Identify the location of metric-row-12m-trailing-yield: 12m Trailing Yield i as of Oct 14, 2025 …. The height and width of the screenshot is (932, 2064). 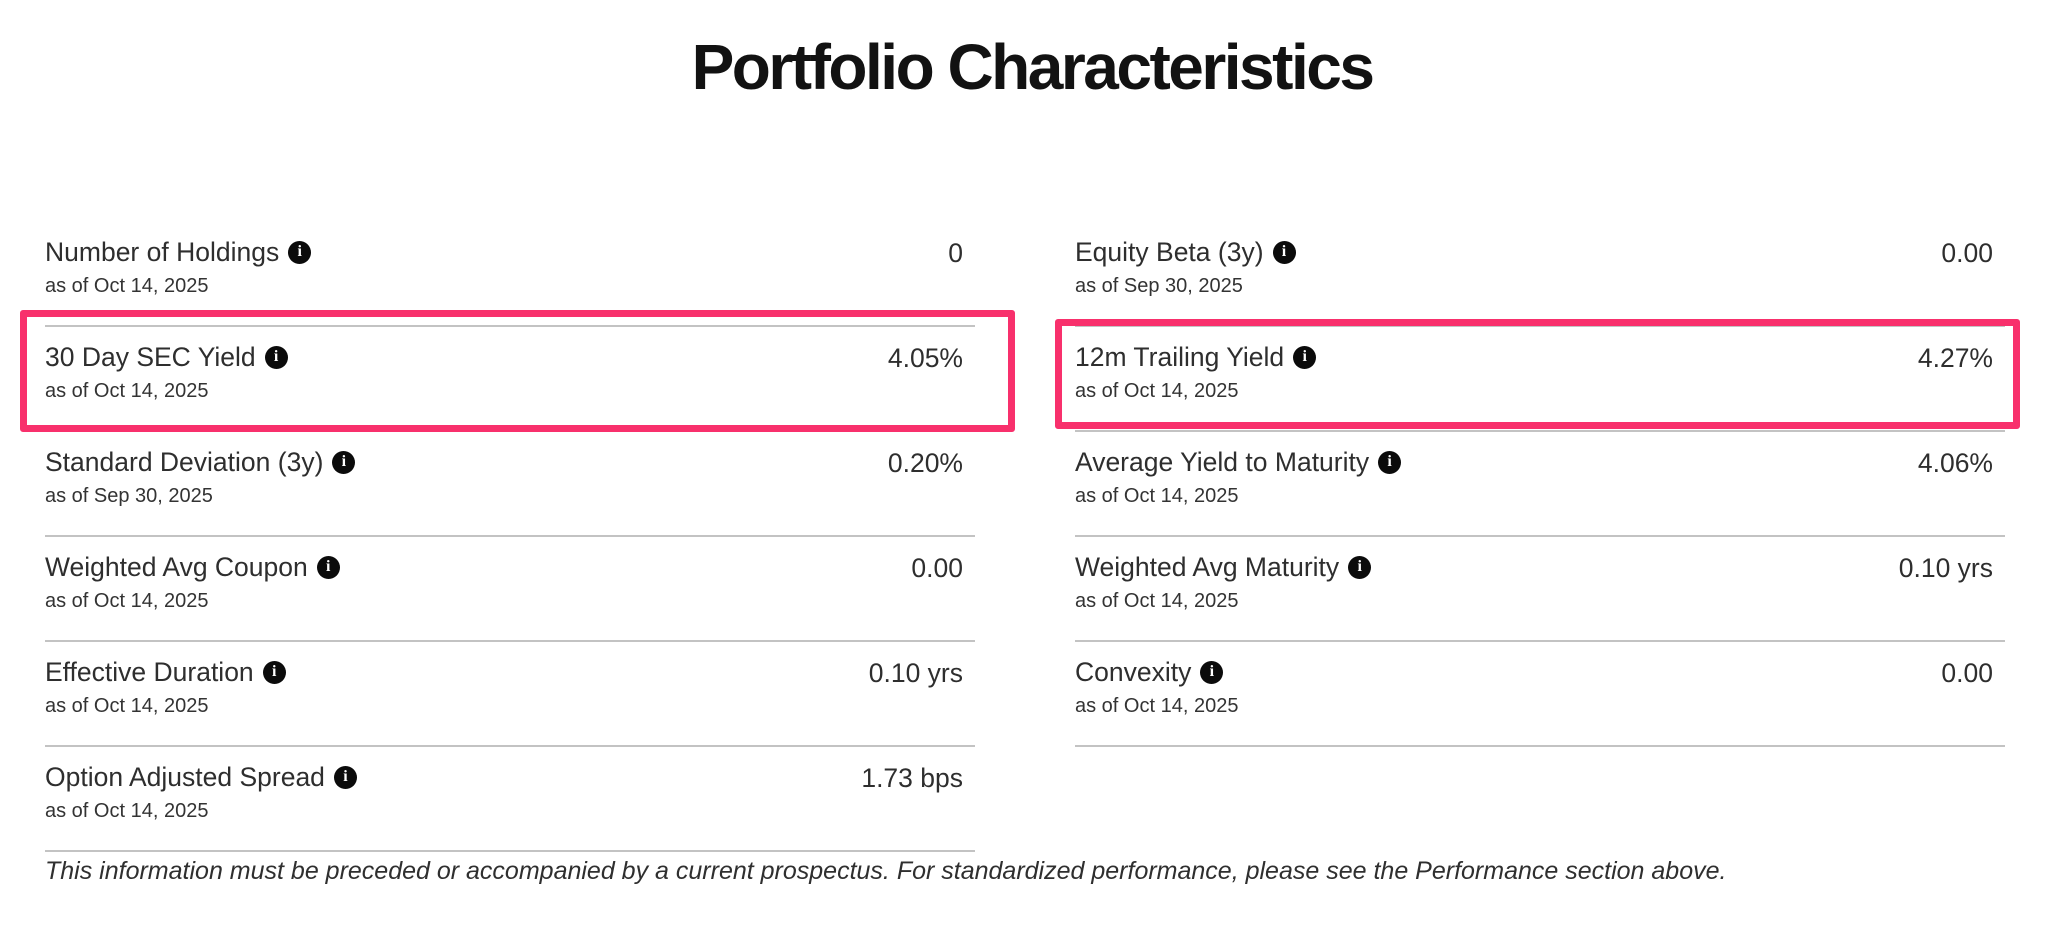
(1540, 379).